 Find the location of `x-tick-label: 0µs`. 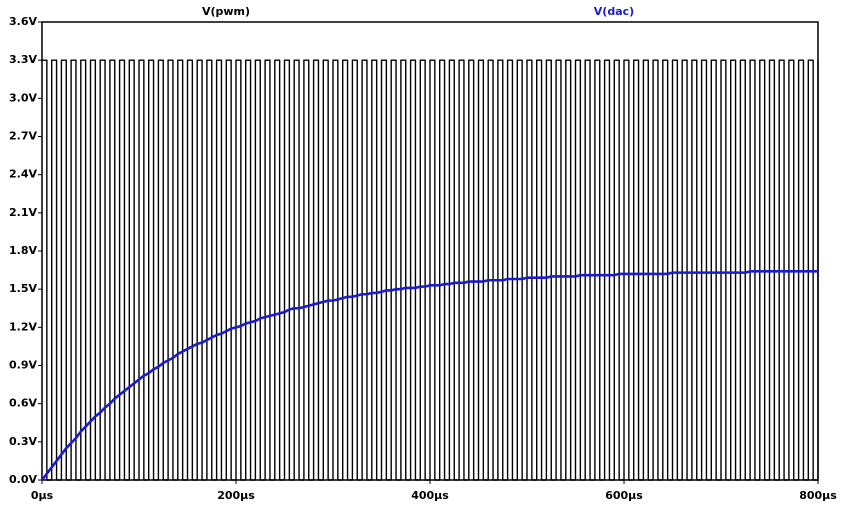

x-tick-label: 0µs is located at coordinates (42, 495).